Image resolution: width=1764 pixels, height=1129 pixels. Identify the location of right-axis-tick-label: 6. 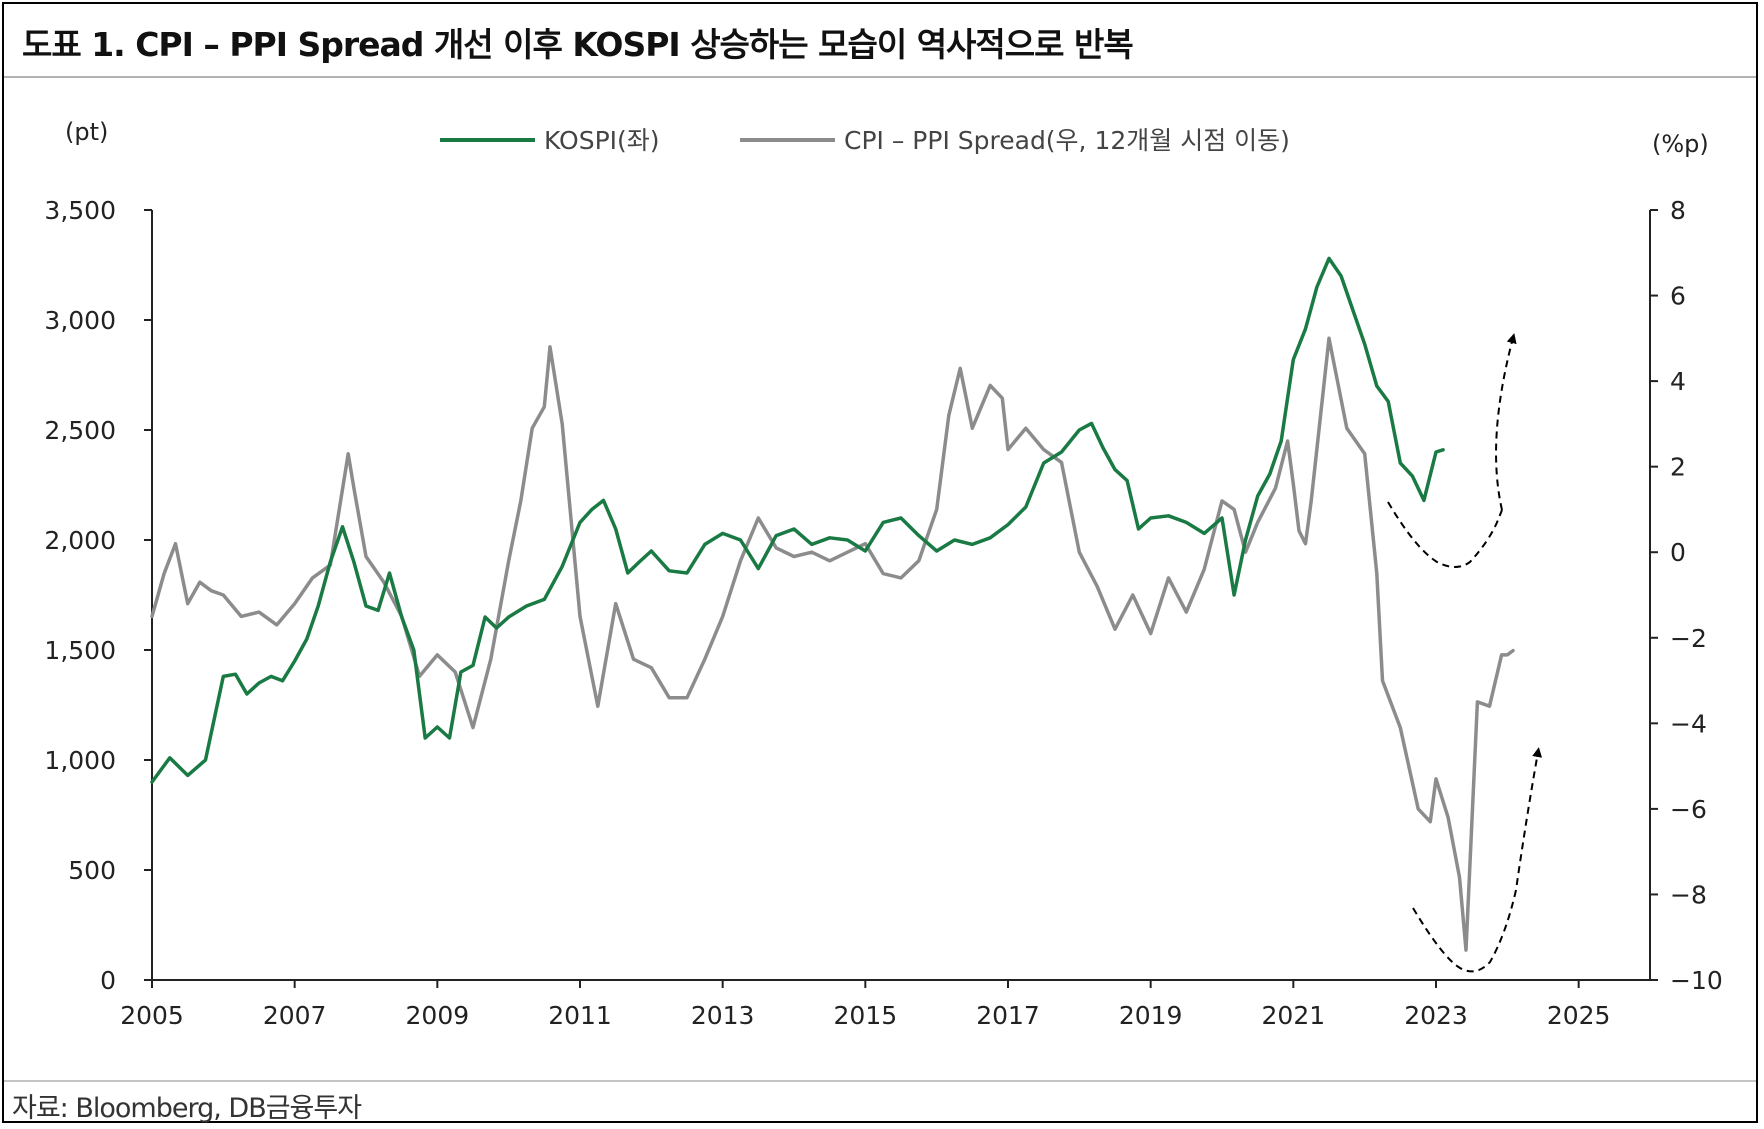
(1678, 296).